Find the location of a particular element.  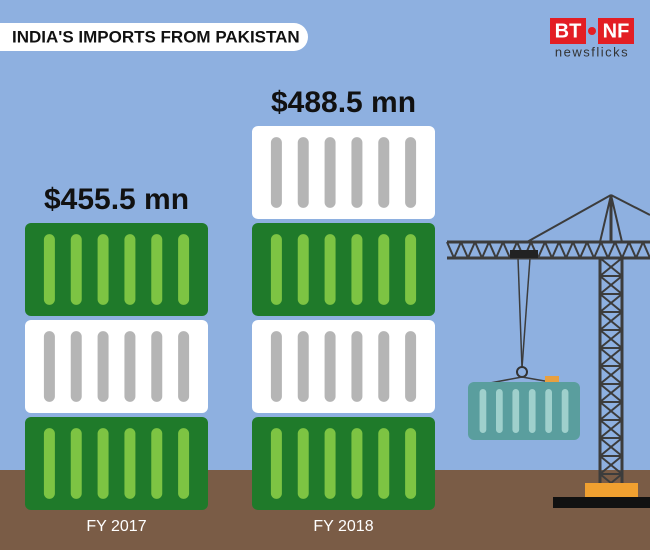

column-label: FY 2018 is located at coordinates (343, 526).